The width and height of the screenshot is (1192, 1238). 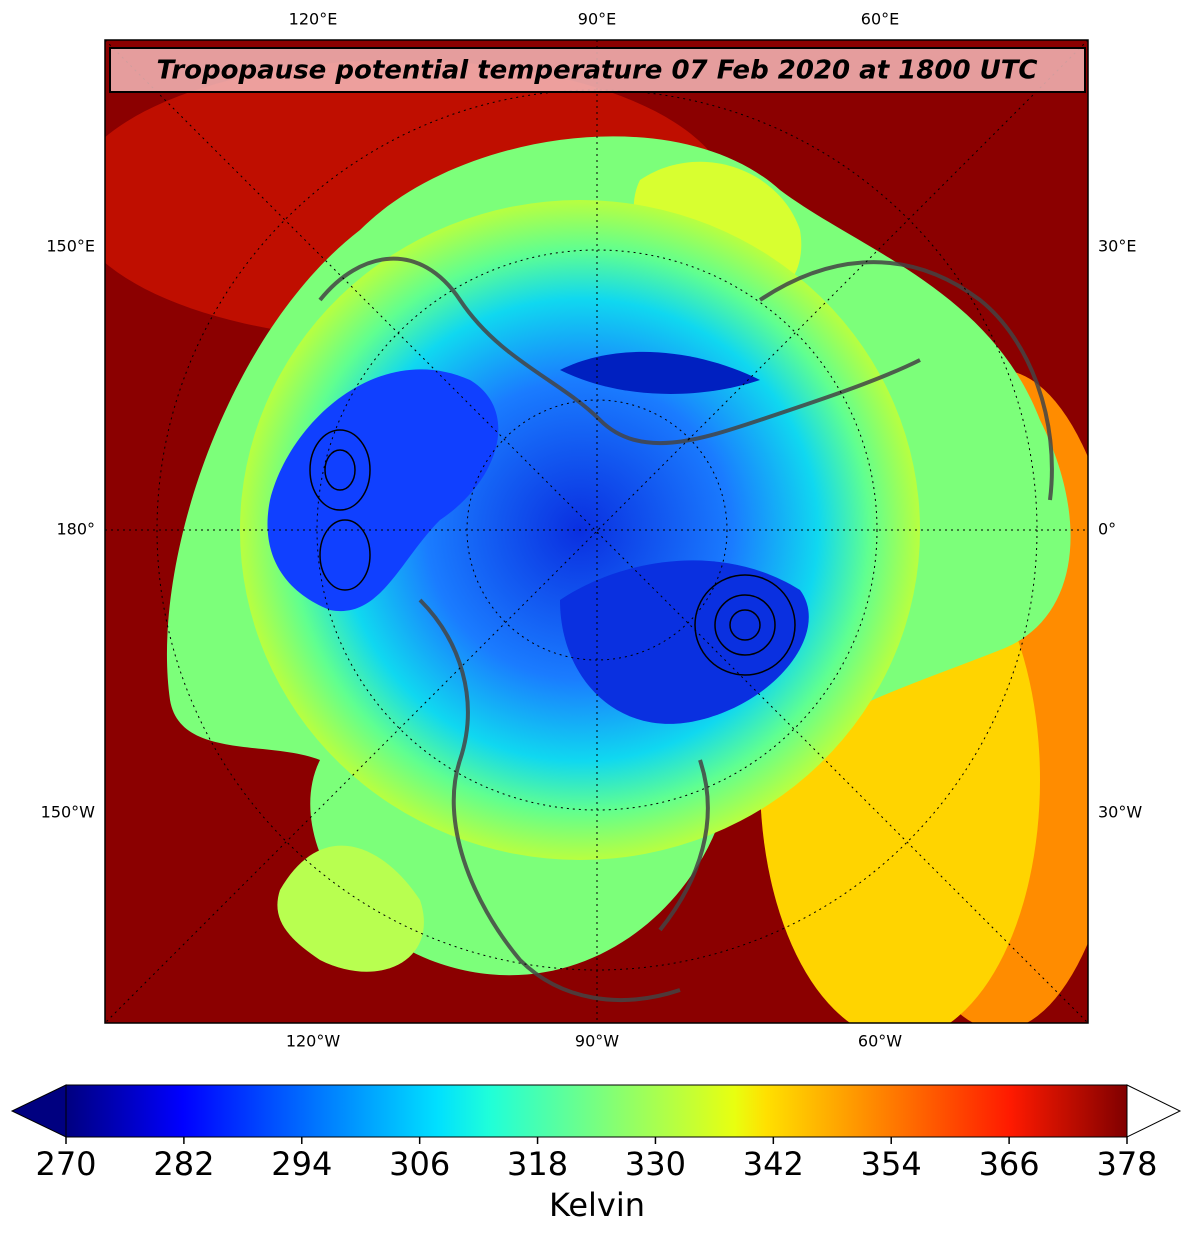 What do you see at coordinates (38, 1111) in the screenshot?
I see `colorbar-extend-low` at bounding box center [38, 1111].